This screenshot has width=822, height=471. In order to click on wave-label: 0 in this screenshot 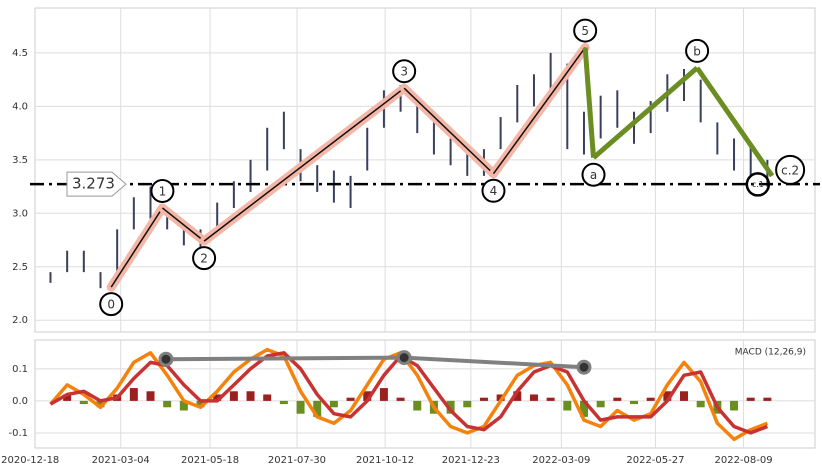, I will do `click(111, 305)`.